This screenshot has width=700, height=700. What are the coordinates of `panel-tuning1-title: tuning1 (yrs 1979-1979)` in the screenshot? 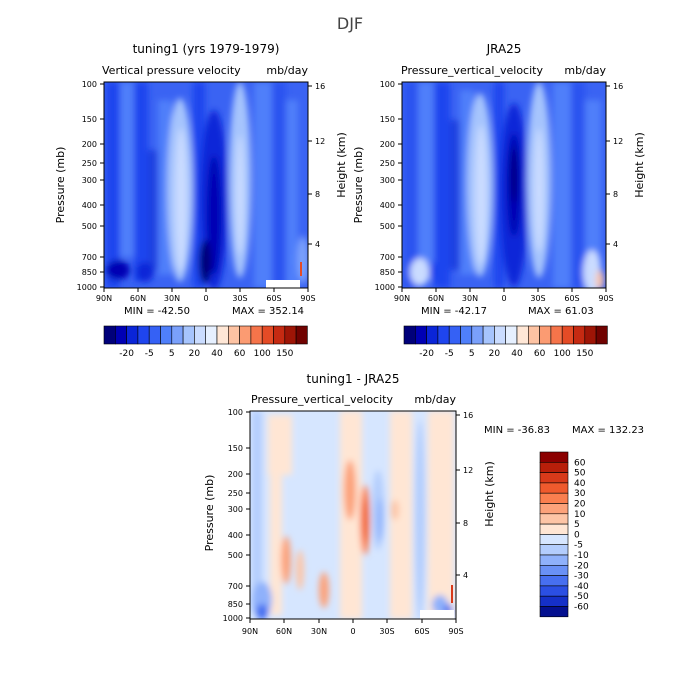 It's located at (206, 49).